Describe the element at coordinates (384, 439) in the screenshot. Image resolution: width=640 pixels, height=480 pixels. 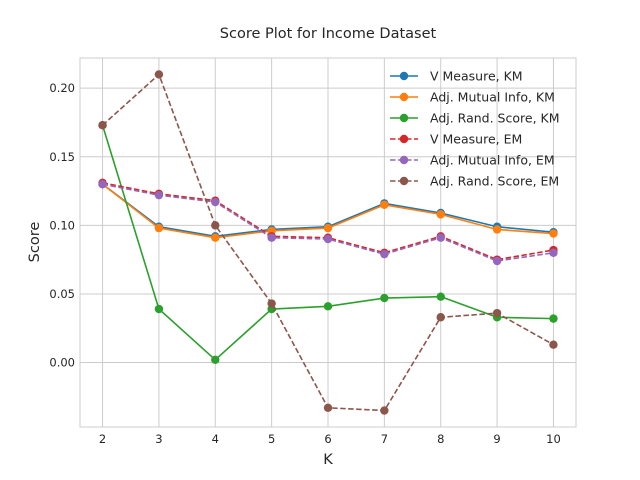
I see `x-tick-label: 7` at that location.